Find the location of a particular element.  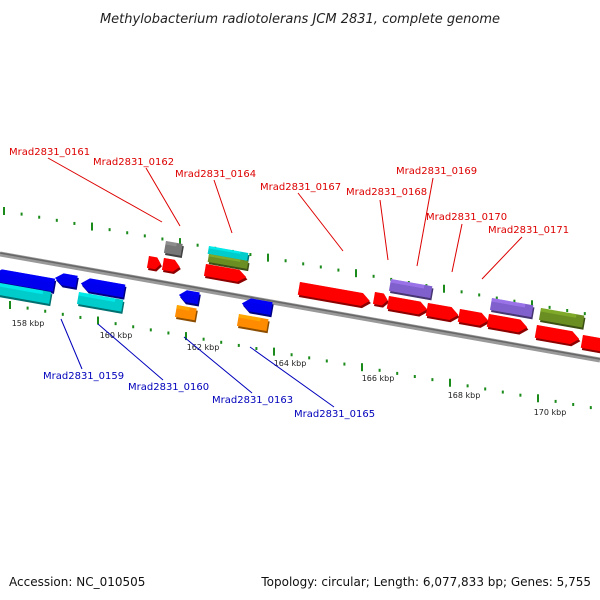

gene-label-0169: Mrad2831_0169 is located at coordinates (436, 171).